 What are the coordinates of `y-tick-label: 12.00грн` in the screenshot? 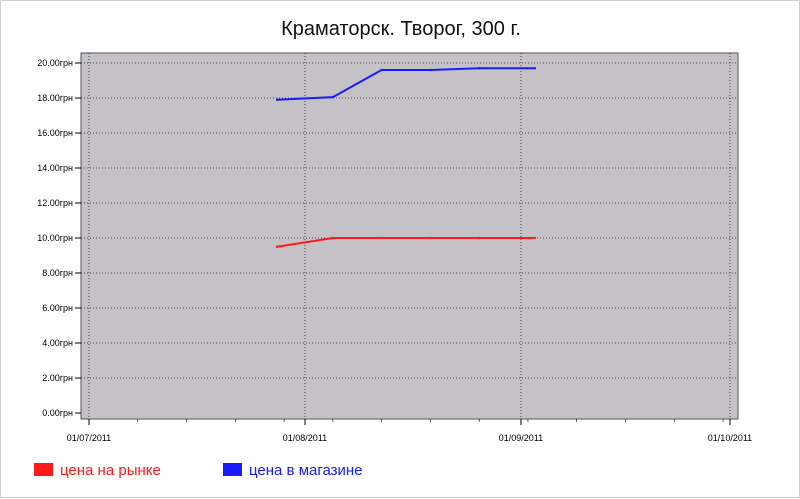 It's located at (55, 203).